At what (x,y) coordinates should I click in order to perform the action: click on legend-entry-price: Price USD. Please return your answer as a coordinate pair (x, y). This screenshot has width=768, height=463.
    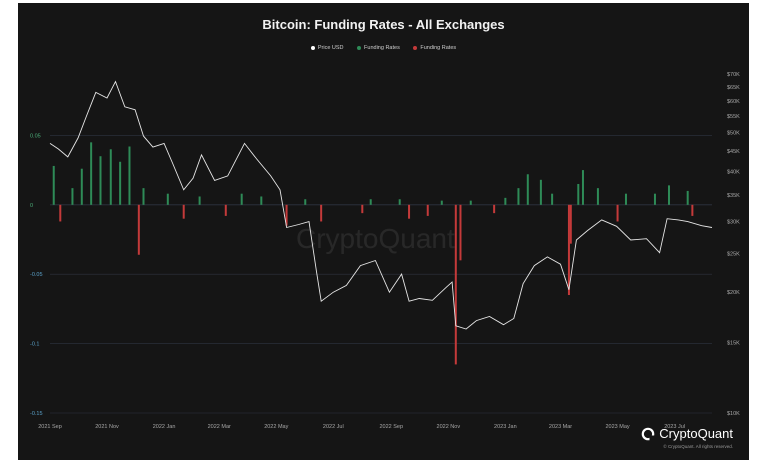
    Looking at the image, I should click on (327, 48).